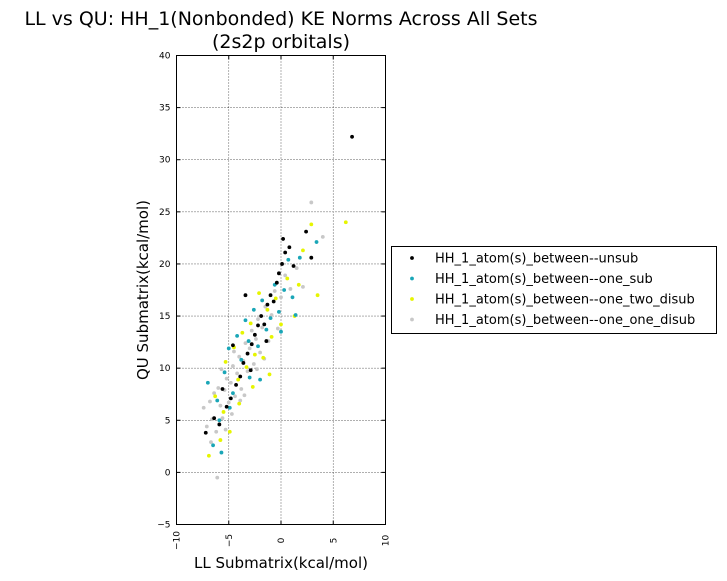 The width and height of the screenshot is (727, 581). I want to click on y-tick-label: 15, so click(164, 317).